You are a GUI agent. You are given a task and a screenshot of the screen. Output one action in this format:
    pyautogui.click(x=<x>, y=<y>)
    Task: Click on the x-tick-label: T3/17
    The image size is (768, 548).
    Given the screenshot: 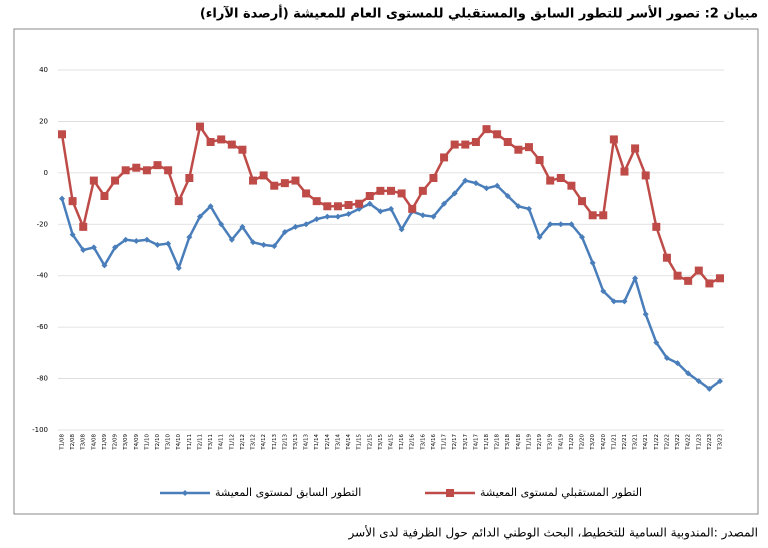 What is the action you would take?
    pyautogui.click(x=466, y=442)
    